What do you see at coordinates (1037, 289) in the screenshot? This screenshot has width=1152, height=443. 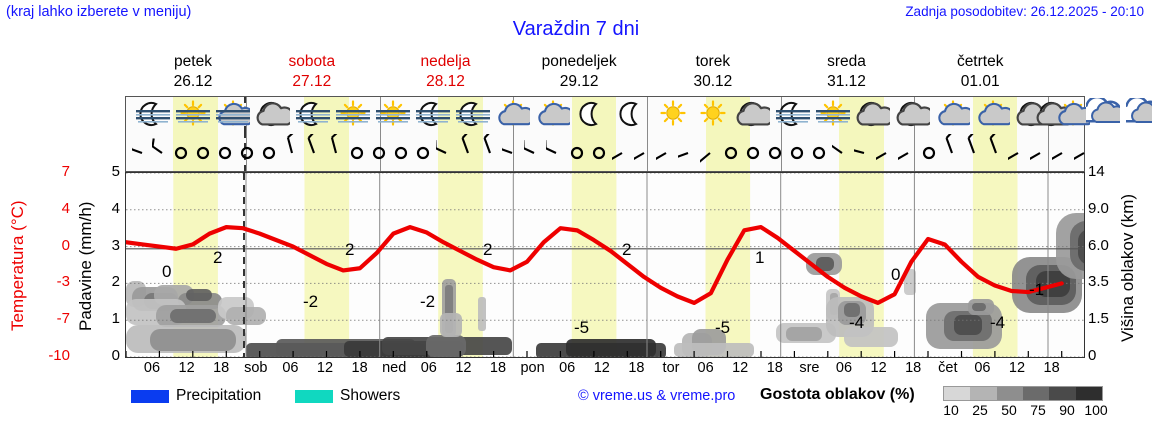 I see `temperature-value-label: -1` at bounding box center [1037, 289].